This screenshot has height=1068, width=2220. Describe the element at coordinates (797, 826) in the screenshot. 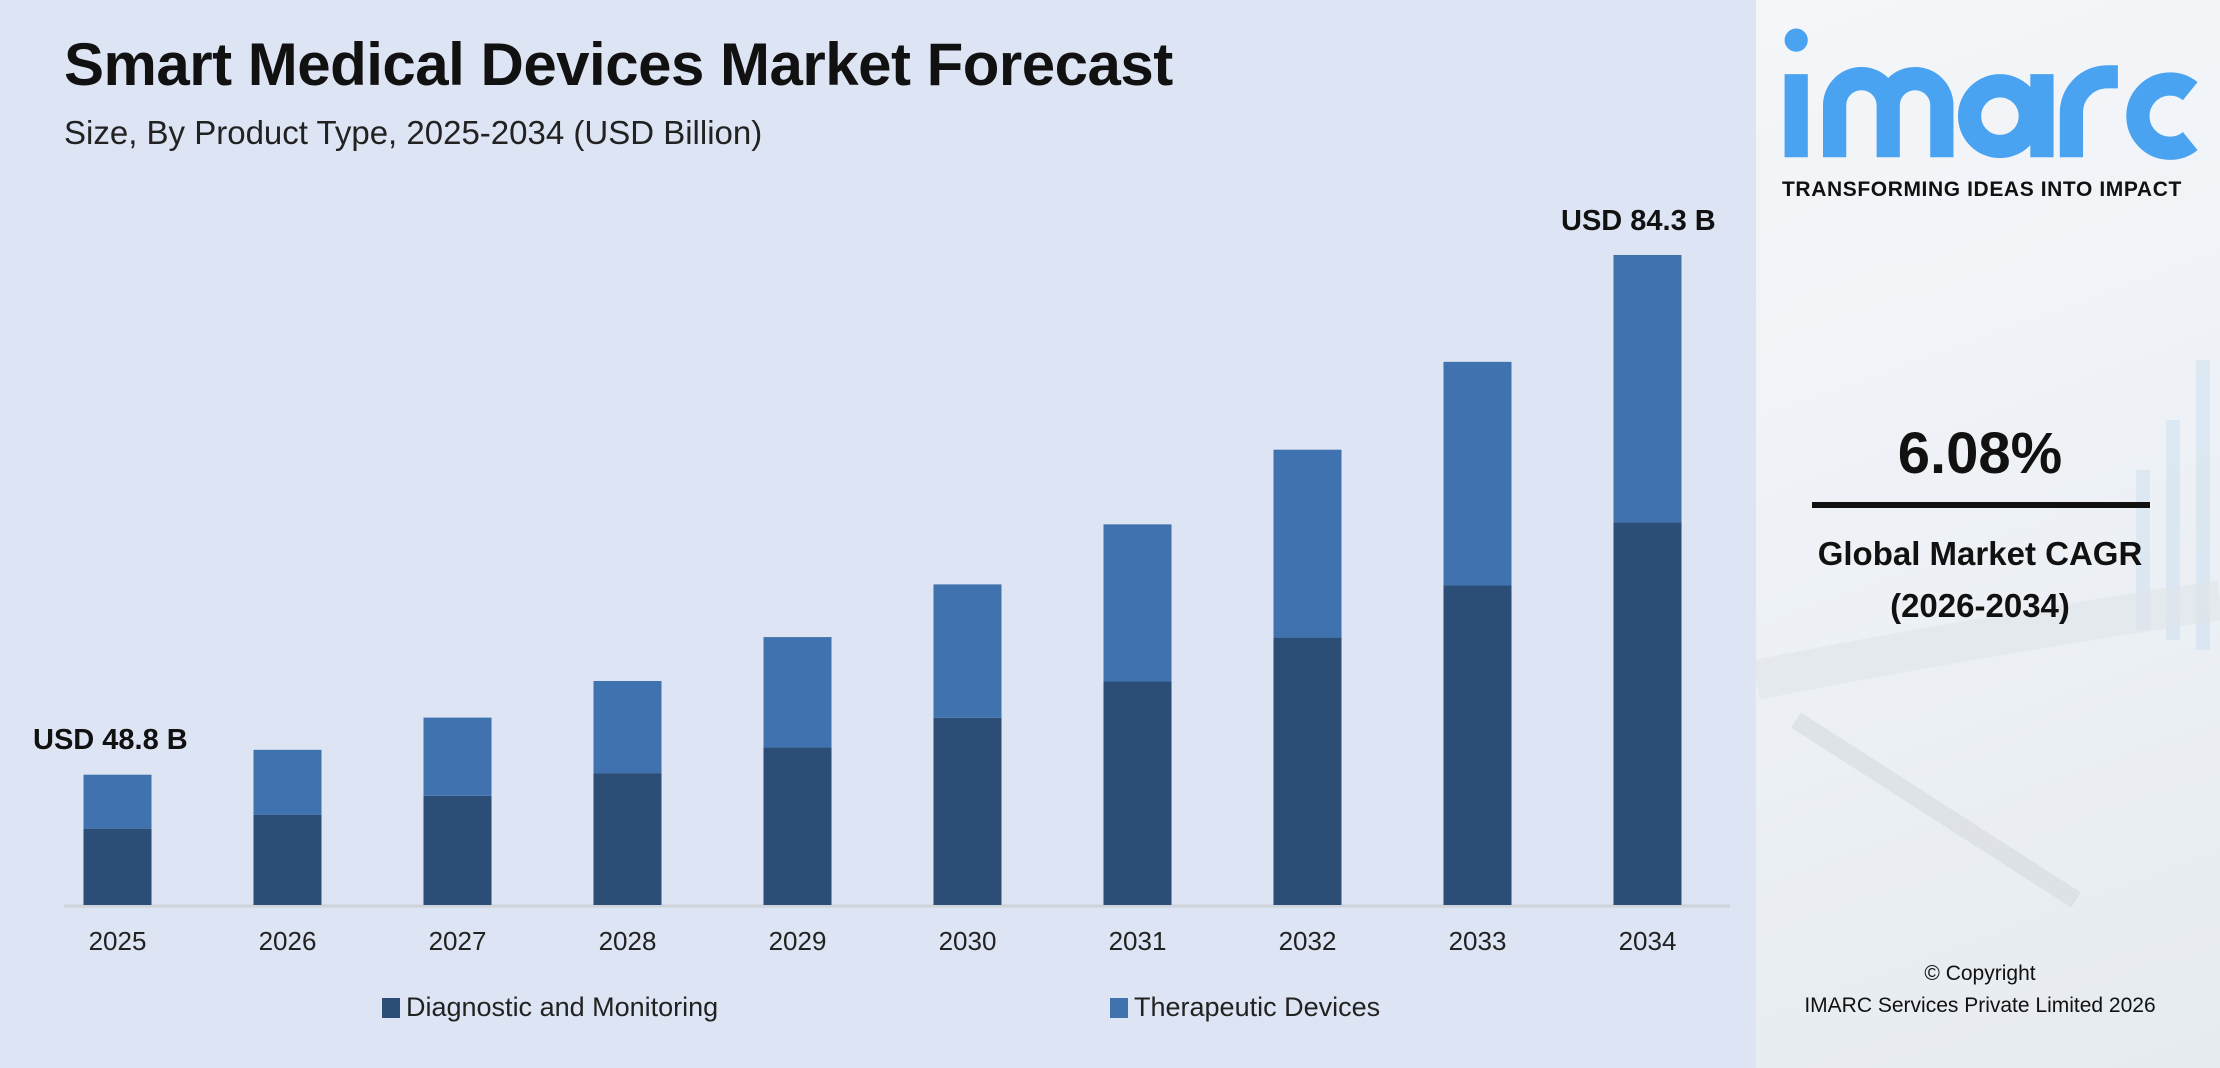

I see `bar-2029-diagnostic` at that location.